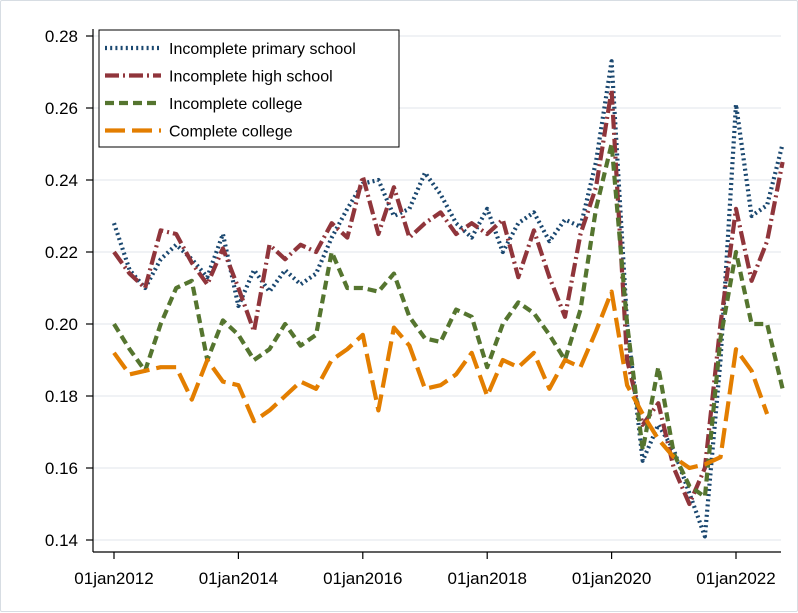 The width and height of the screenshot is (798, 613). I want to click on legend-label: Complete college, so click(231, 132).